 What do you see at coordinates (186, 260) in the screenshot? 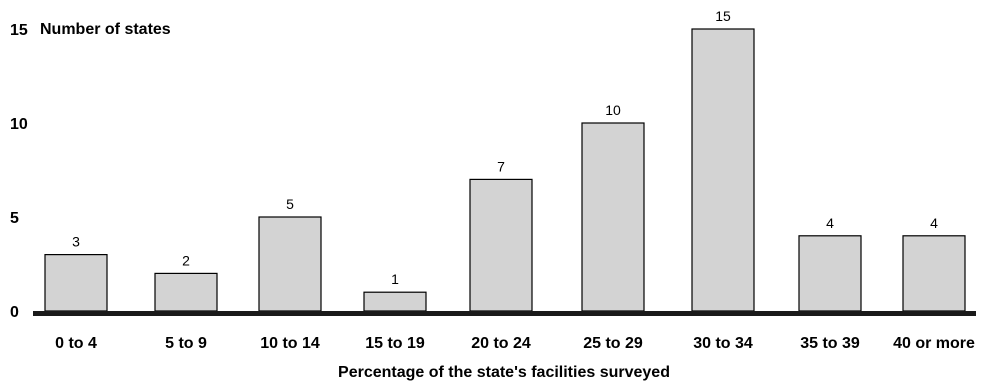
I see `bar-value-label: 2` at bounding box center [186, 260].